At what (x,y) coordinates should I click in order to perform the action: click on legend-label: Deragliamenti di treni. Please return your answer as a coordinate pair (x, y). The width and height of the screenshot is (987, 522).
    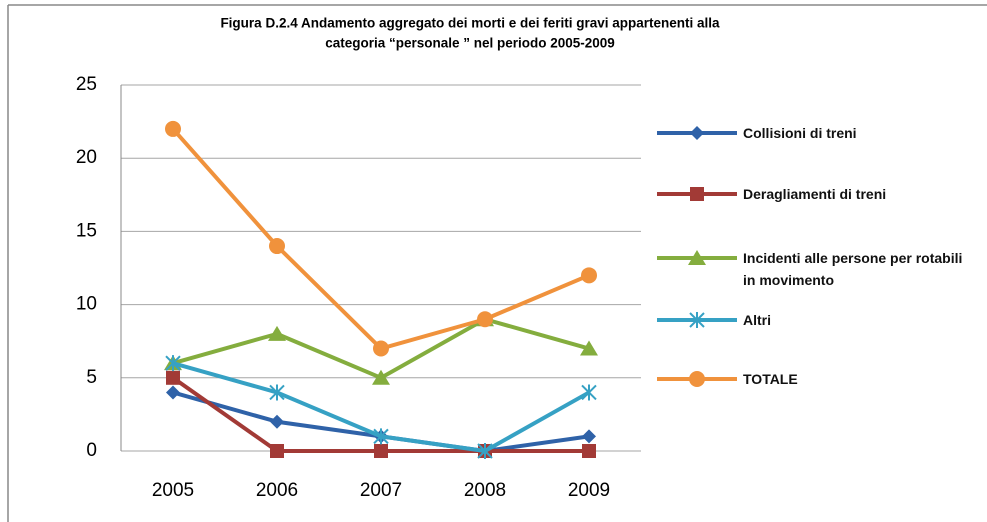
    Looking at the image, I should click on (815, 194).